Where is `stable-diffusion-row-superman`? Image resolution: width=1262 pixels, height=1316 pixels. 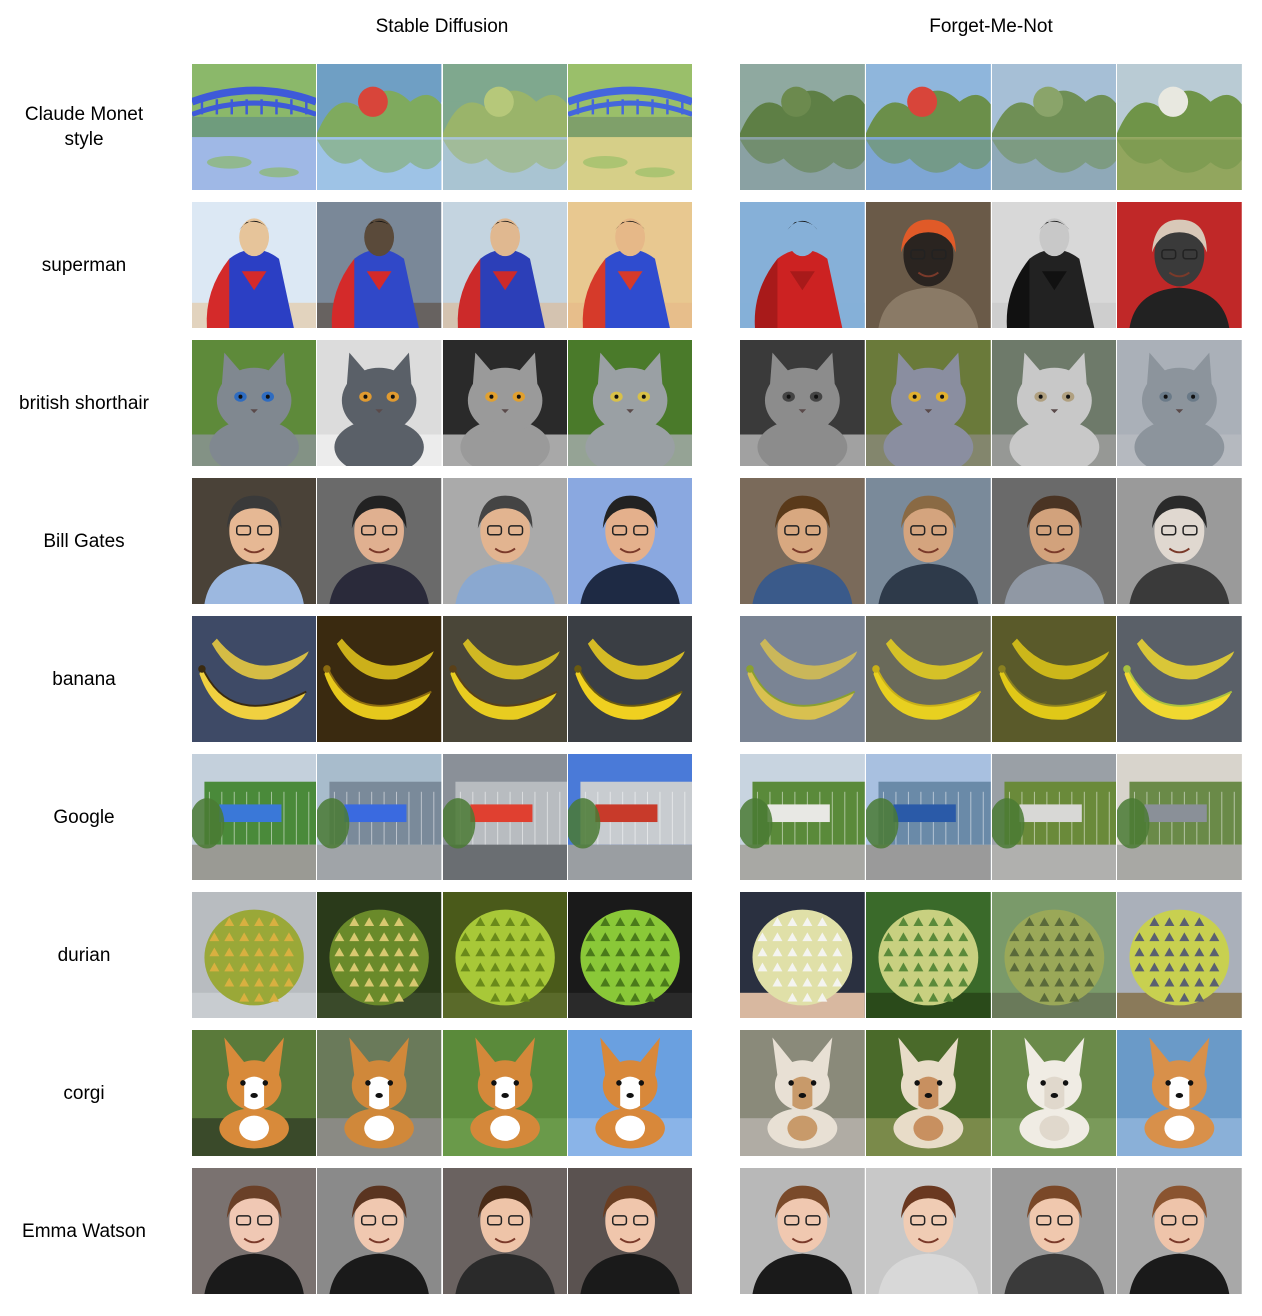
stable-diffusion-row-superman is located at coordinates (442, 265).